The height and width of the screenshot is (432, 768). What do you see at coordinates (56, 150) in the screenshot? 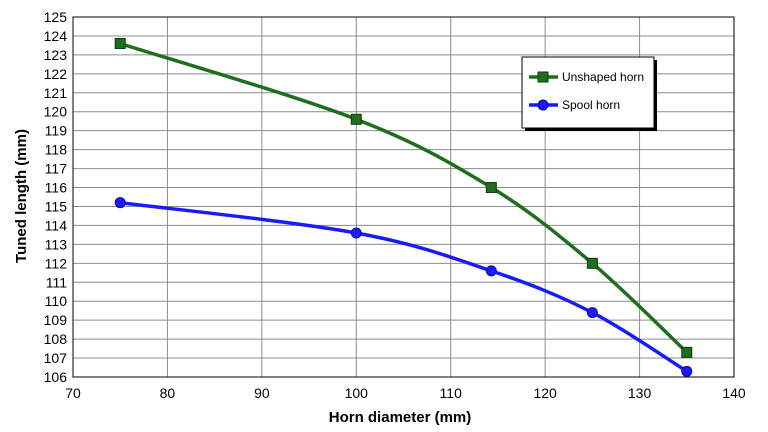
I see `y-tick-label: 118` at bounding box center [56, 150].